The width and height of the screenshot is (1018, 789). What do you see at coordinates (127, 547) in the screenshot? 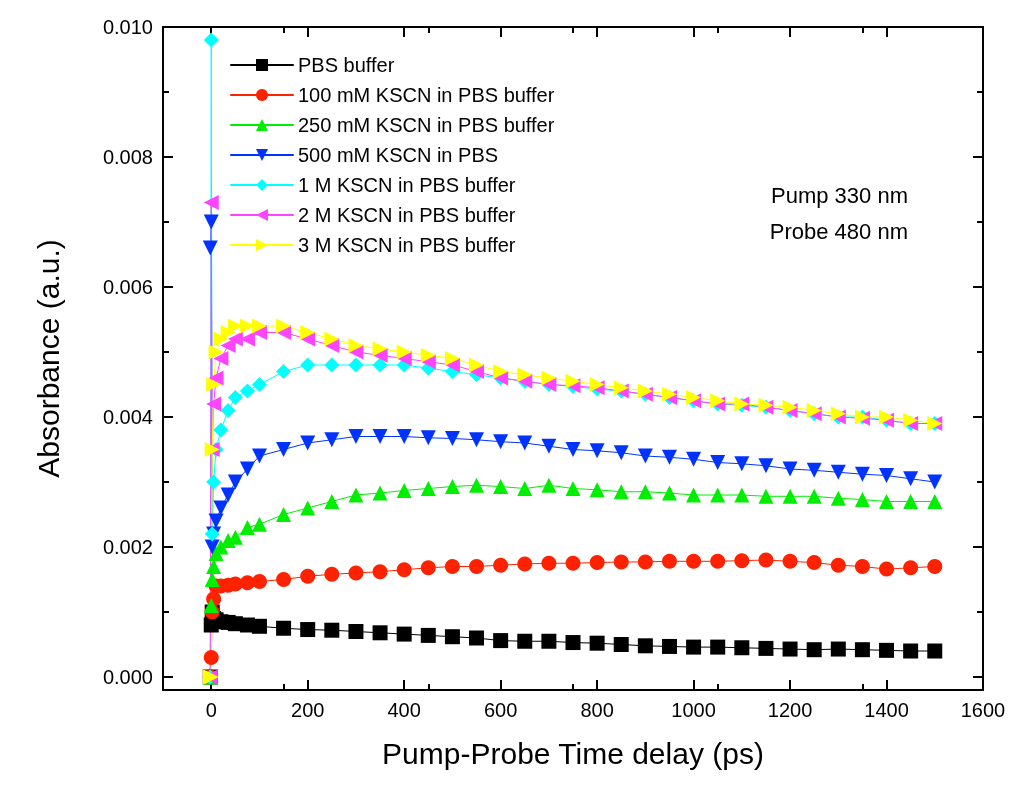
I see `y-tick-label: 0.002` at bounding box center [127, 547].